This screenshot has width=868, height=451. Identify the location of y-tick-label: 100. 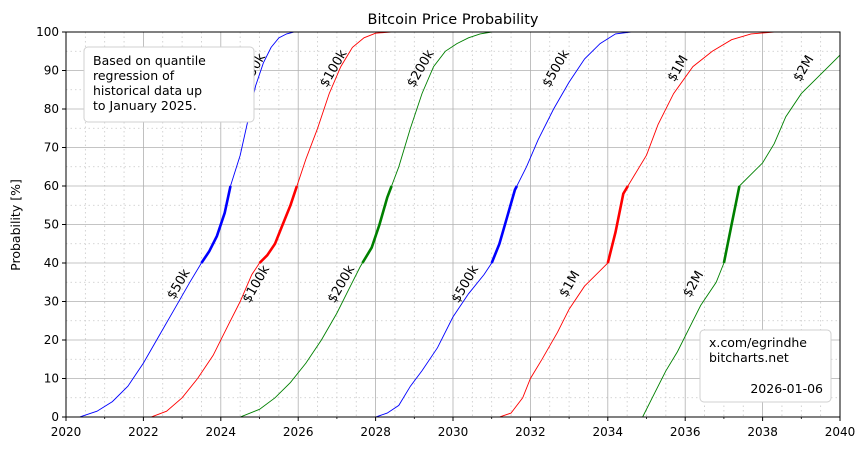
(47, 32).